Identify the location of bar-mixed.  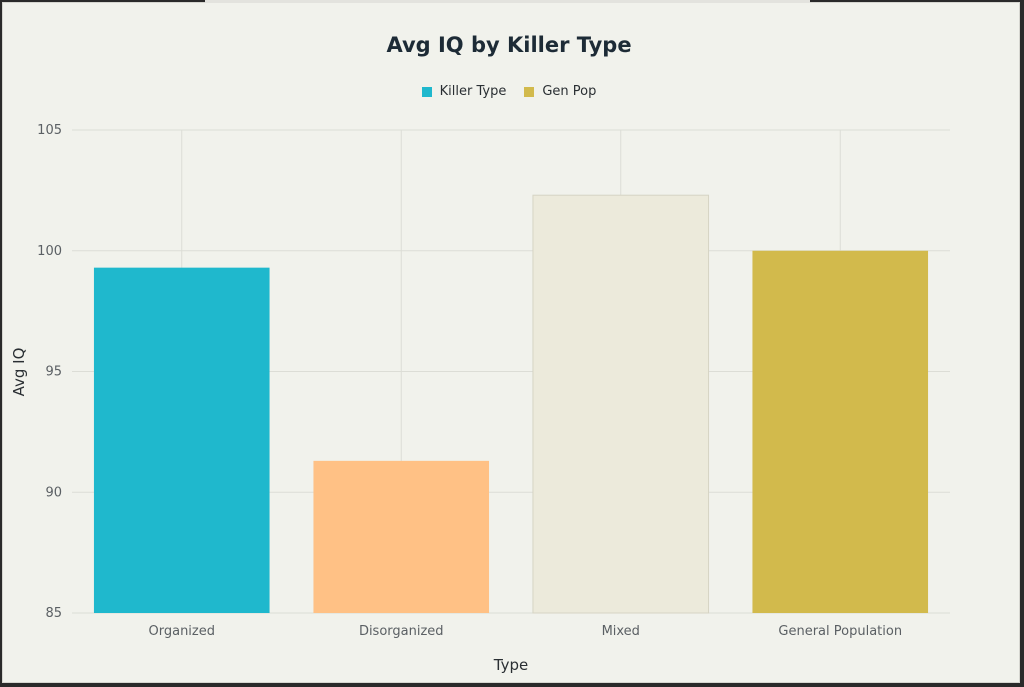
(621, 404).